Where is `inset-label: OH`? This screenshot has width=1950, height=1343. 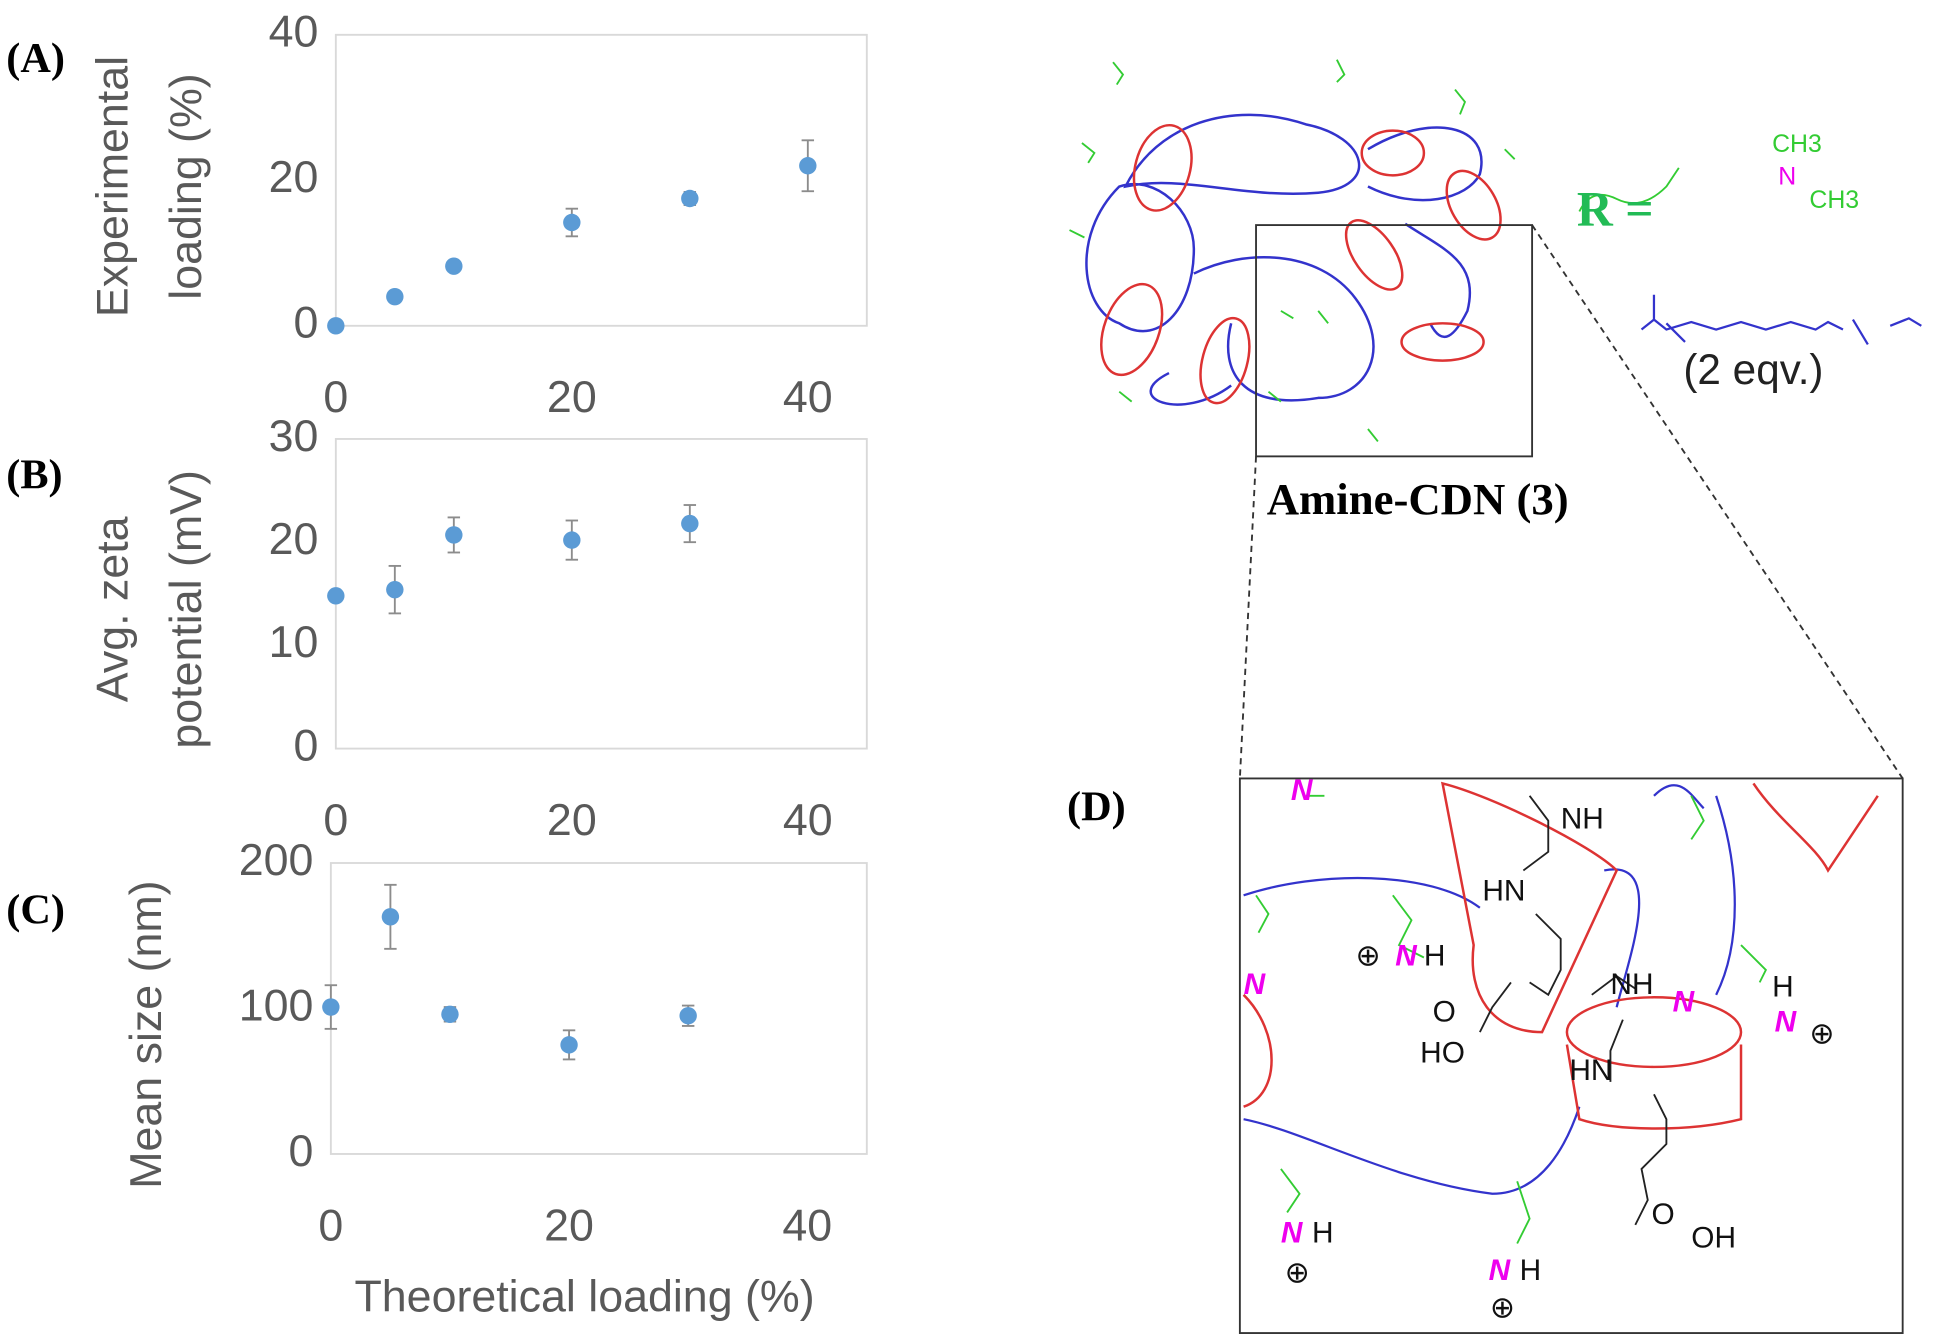 inset-label: OH is located at coordinates (1713, 1238).